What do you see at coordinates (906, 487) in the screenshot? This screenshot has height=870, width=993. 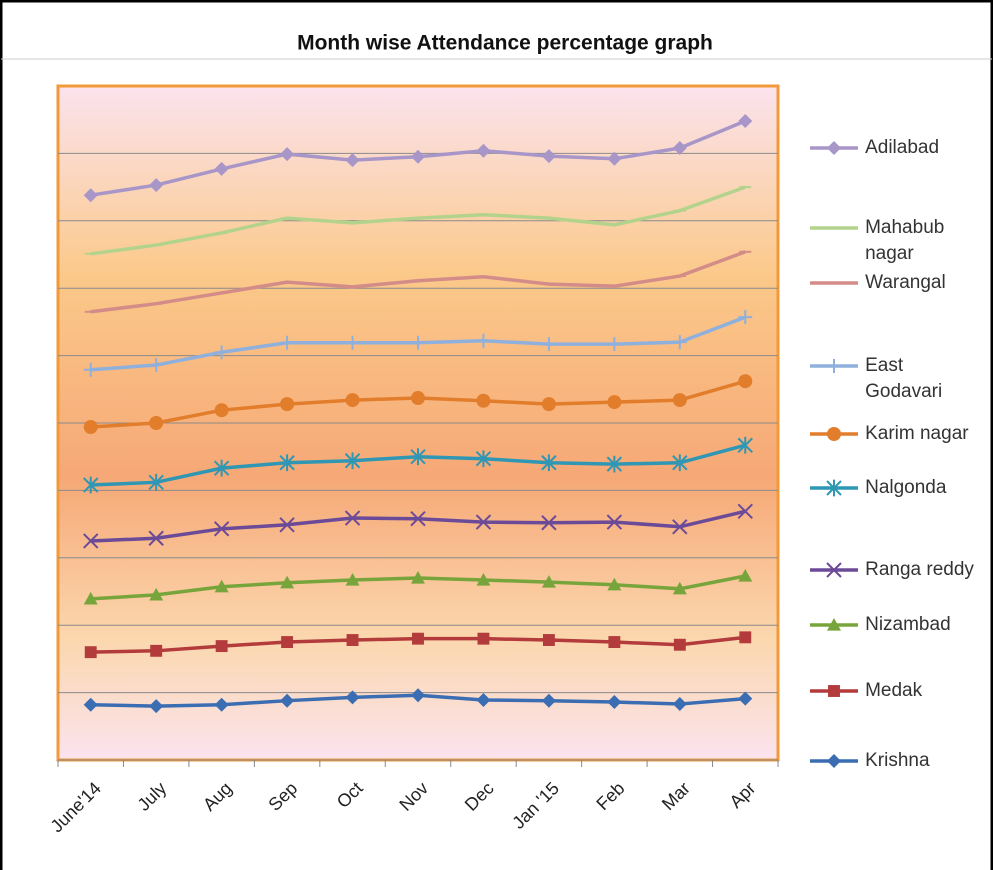 I see `legend-label: Nalgonda` at bounding box center [906, 487].